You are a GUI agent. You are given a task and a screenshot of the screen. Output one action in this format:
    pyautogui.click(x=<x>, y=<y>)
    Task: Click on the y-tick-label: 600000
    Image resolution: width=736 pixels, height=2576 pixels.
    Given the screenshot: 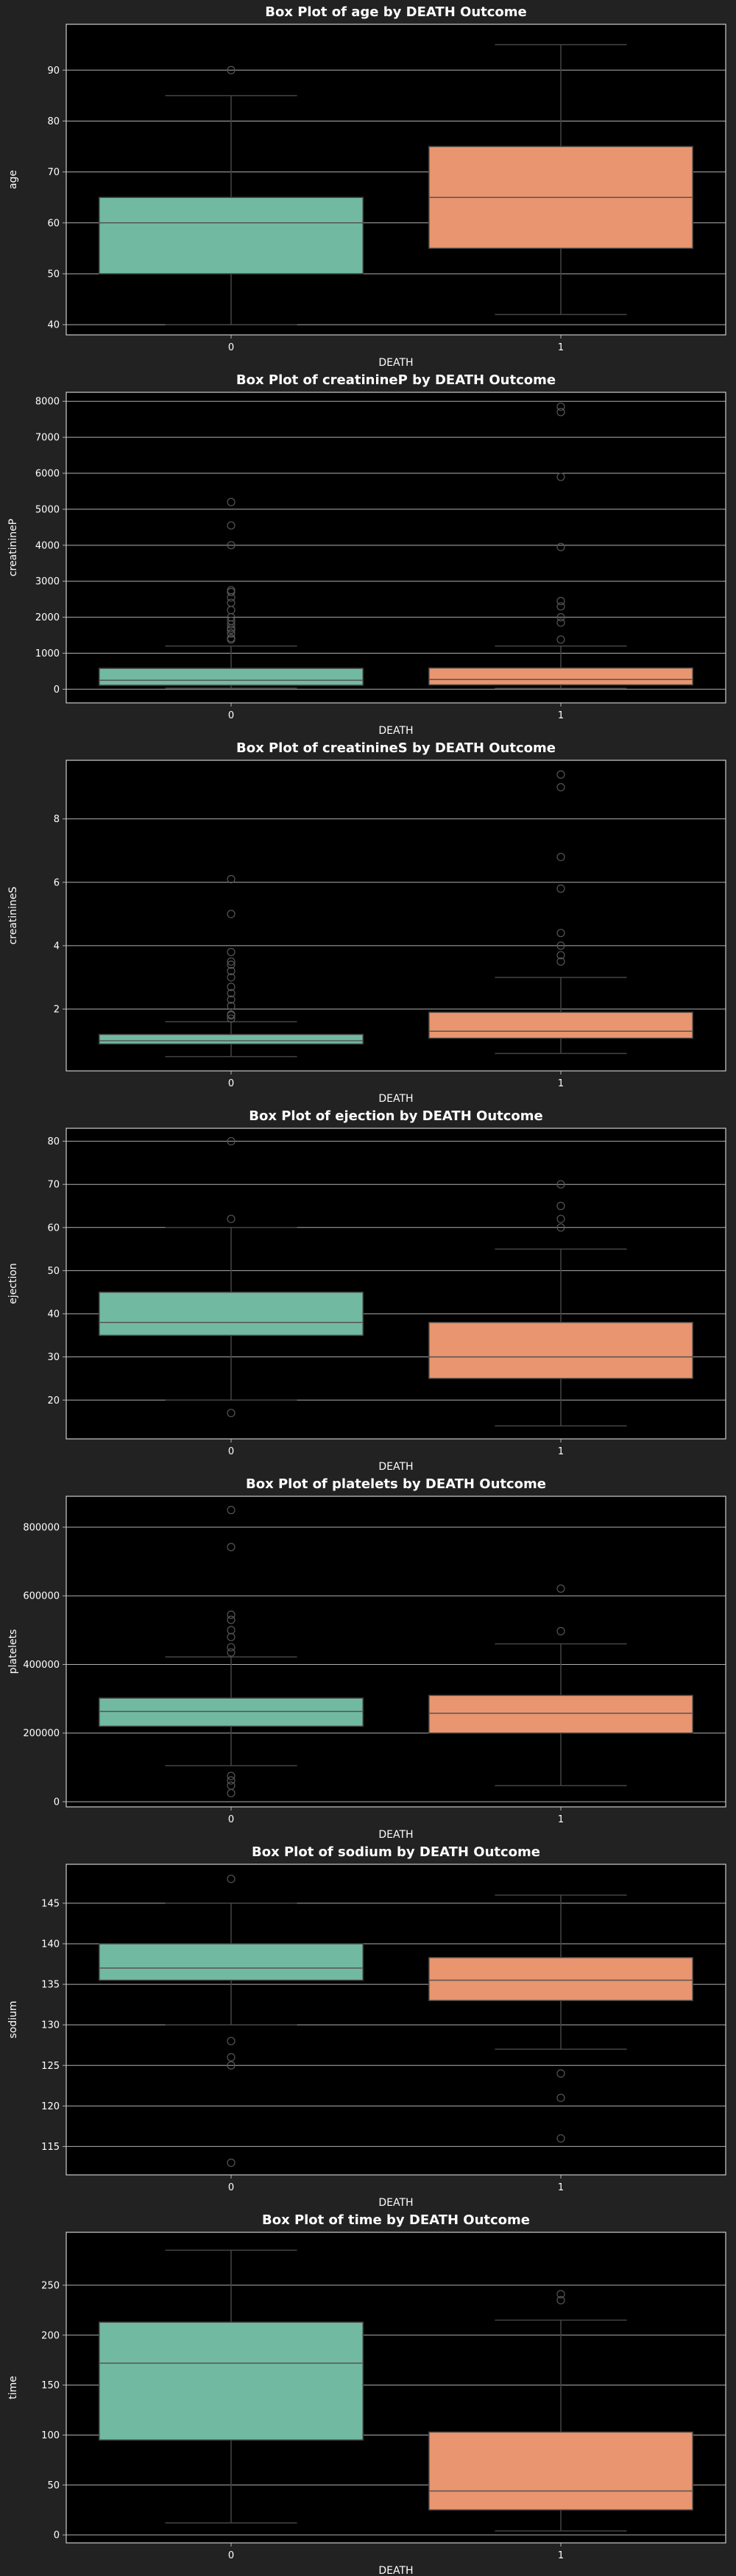 What is the action you would take?
    pyautogui.click(x=41, y=1596)
    